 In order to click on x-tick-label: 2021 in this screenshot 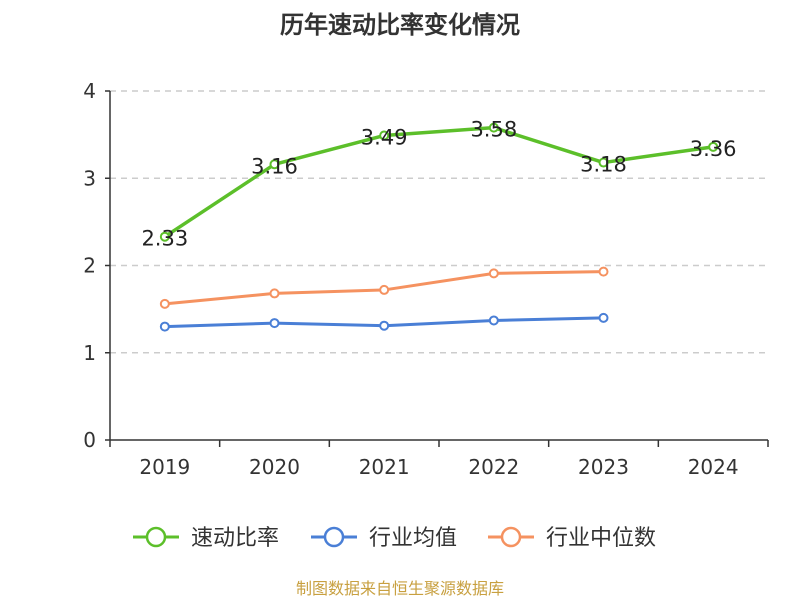, I will do `click(384, 467)`.